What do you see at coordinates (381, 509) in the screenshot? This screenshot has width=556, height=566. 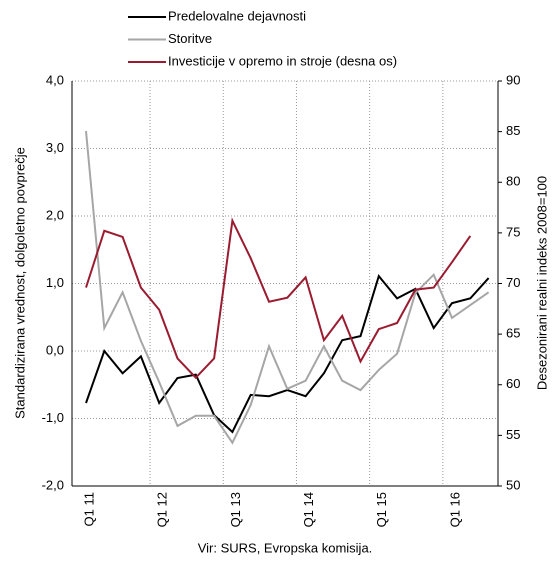 I see `x-tick-label: Q1 15` at bounding box center [381, 509].